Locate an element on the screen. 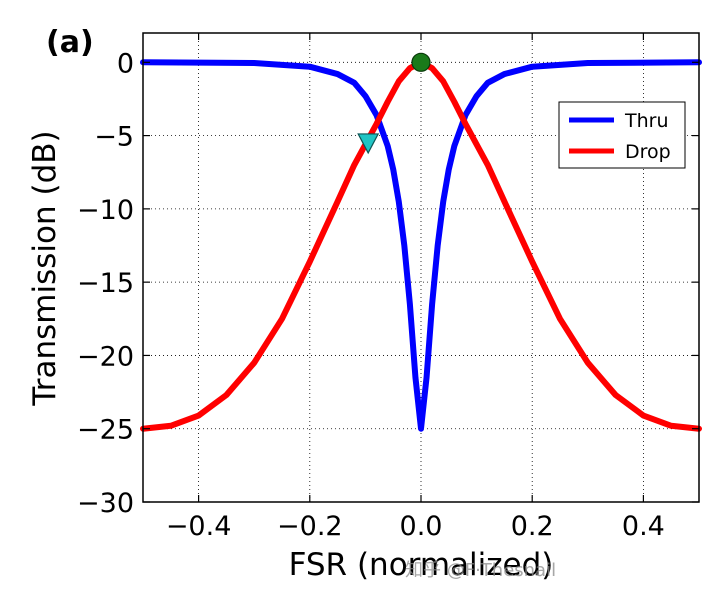 The height and width of the screenshot is (595, 706). x-tick-label: 0.0 is located at coordinates (421, 526).